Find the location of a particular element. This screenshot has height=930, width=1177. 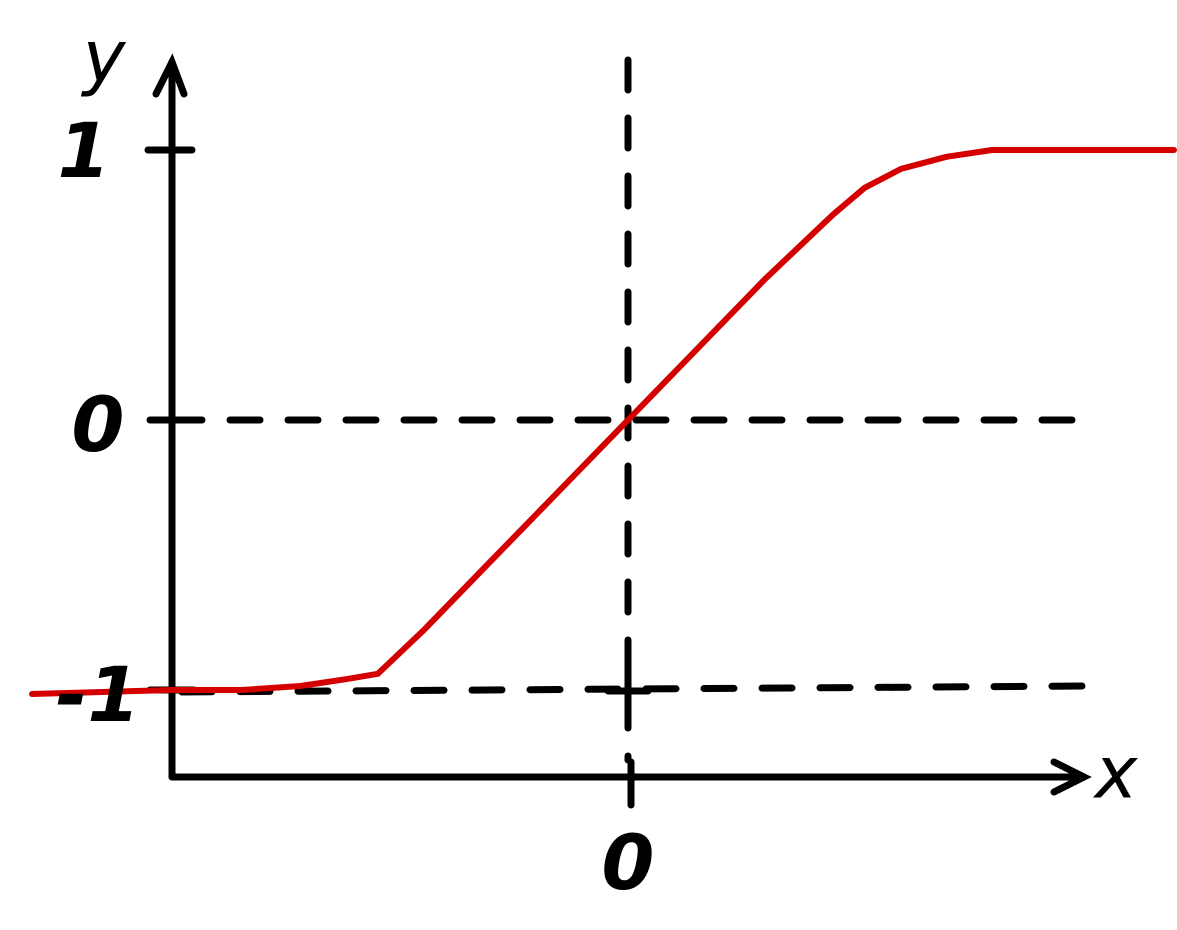

y-tick-label-minus-1: -1 is located at coordinates (98, 694).